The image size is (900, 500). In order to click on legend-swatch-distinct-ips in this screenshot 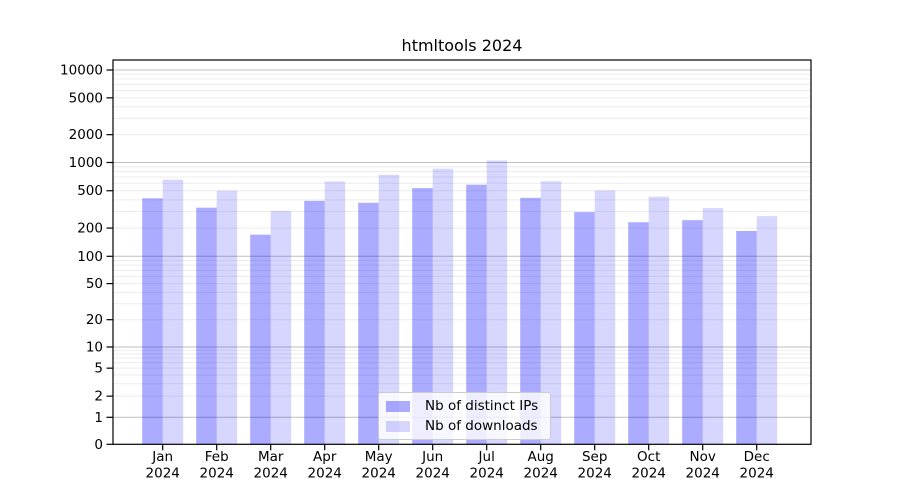, I will do `click(398, 406)`.